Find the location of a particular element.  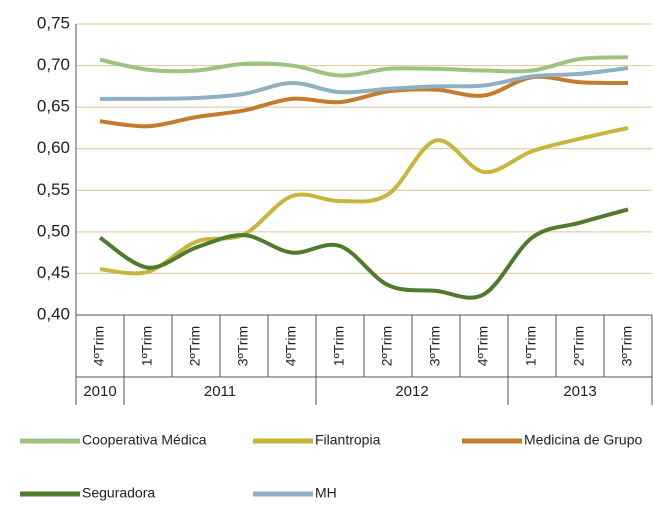

y-tick-label: 0,75 is located at coordinates (53, 22).